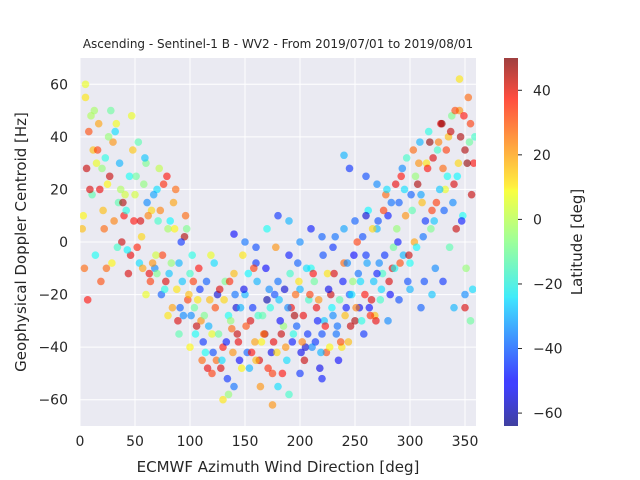  Describe the element at coordinates (511, 242) in the screenshot. I see `colorbar` at that location.